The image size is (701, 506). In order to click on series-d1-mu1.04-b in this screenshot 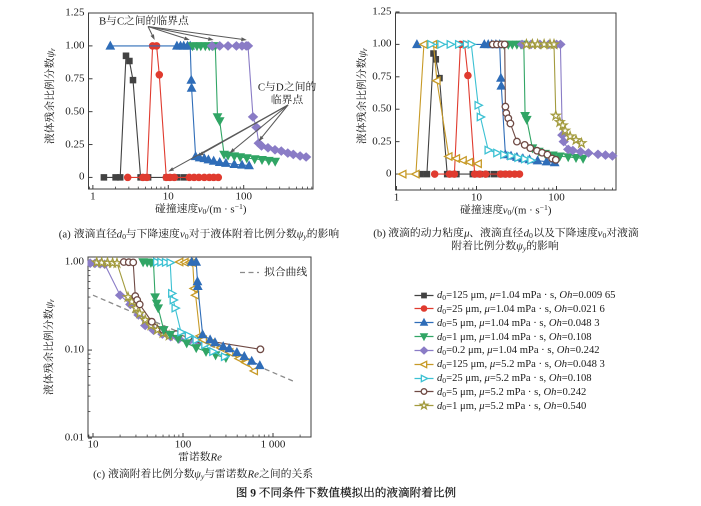, I will do `click(543, 102)`.